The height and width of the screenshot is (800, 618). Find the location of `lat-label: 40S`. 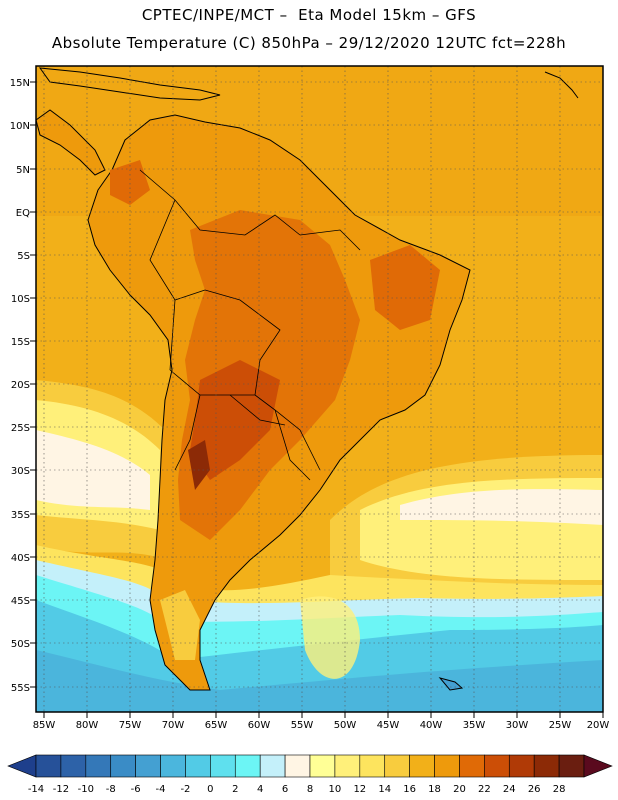

lat-label: 40S is located at coordinates (20, 558).